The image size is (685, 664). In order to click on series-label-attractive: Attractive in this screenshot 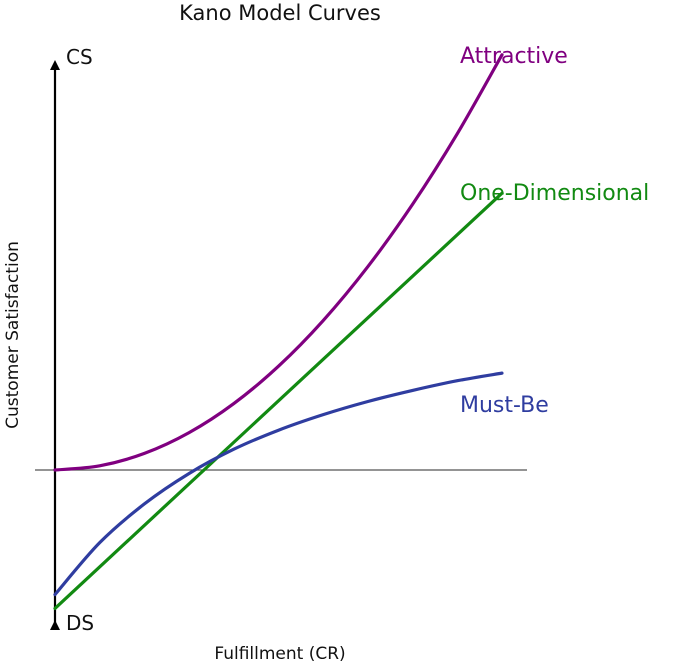, I will do `click(514, 56)`.